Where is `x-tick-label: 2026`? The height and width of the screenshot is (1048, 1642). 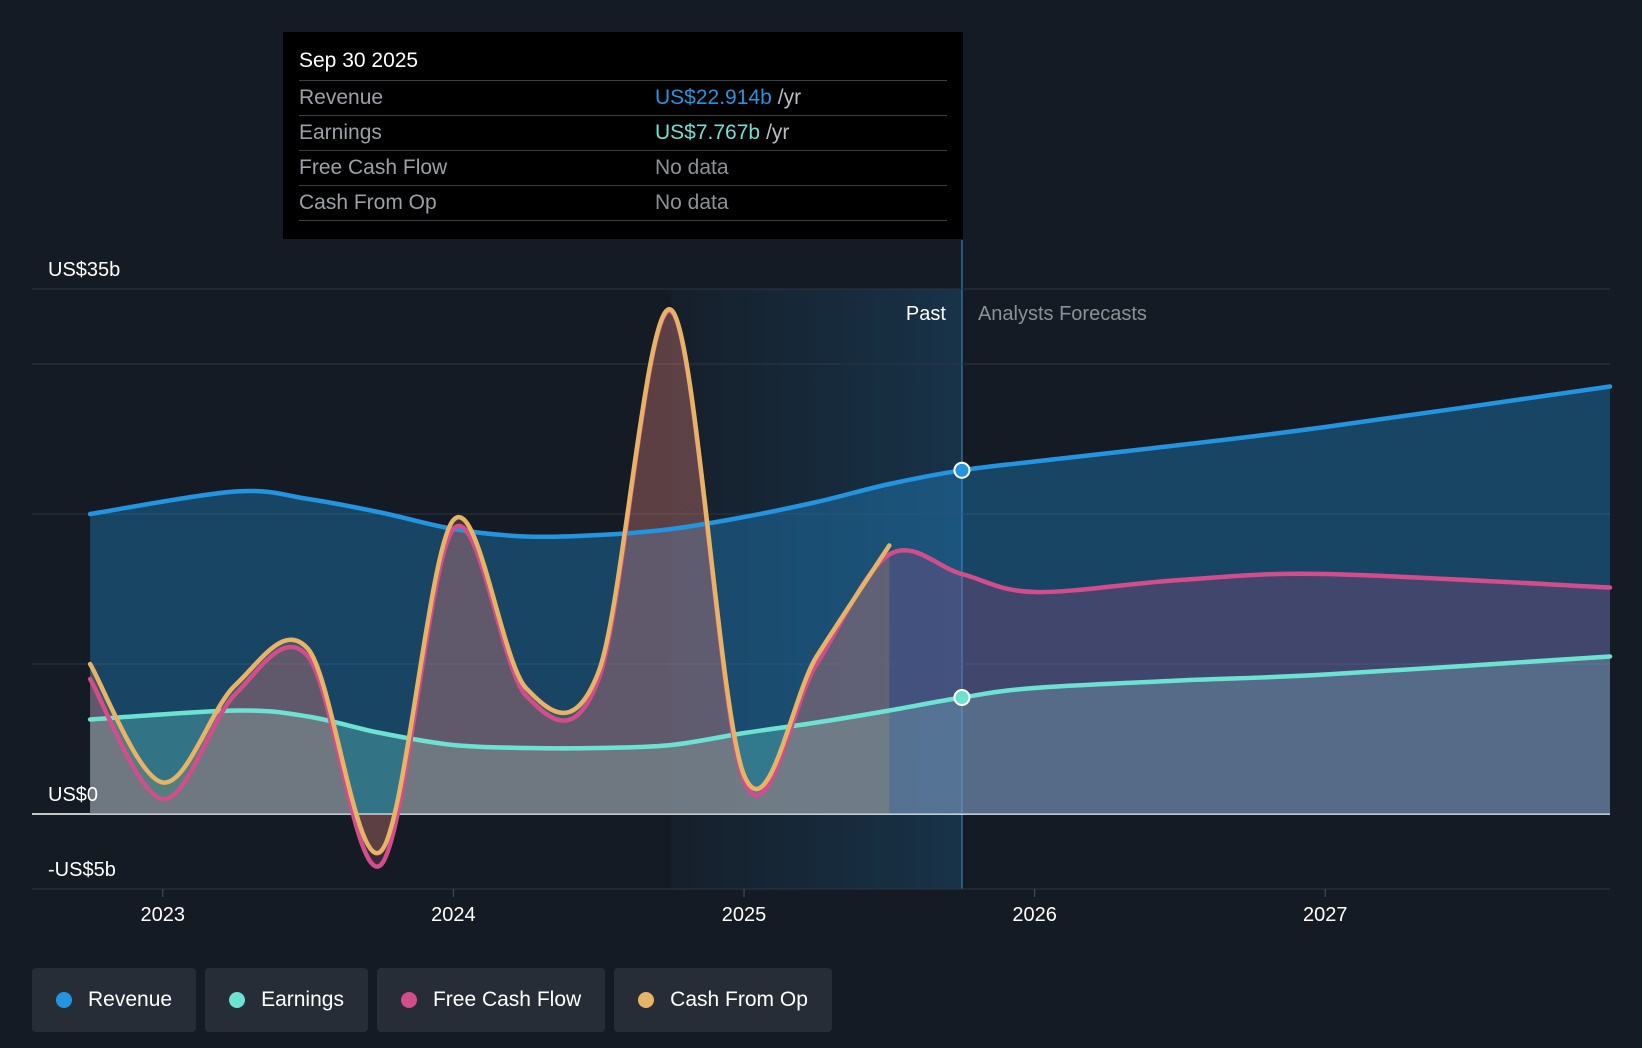 x-tick-label: 2026 is located at coordinates (1034, 915).